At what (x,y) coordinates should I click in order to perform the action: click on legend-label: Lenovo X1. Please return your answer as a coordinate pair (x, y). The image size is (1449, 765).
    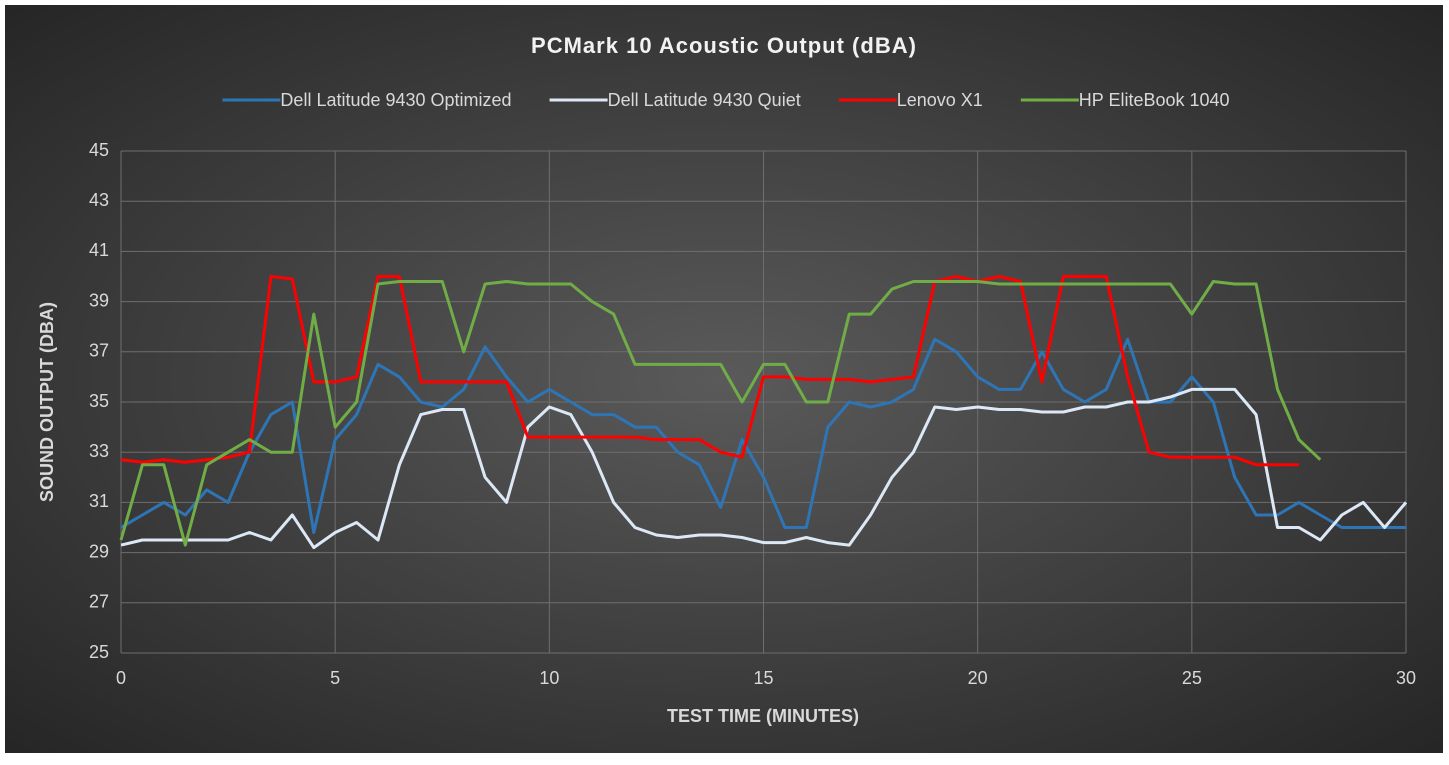
    Looking at the image, I should click on (940, 100).